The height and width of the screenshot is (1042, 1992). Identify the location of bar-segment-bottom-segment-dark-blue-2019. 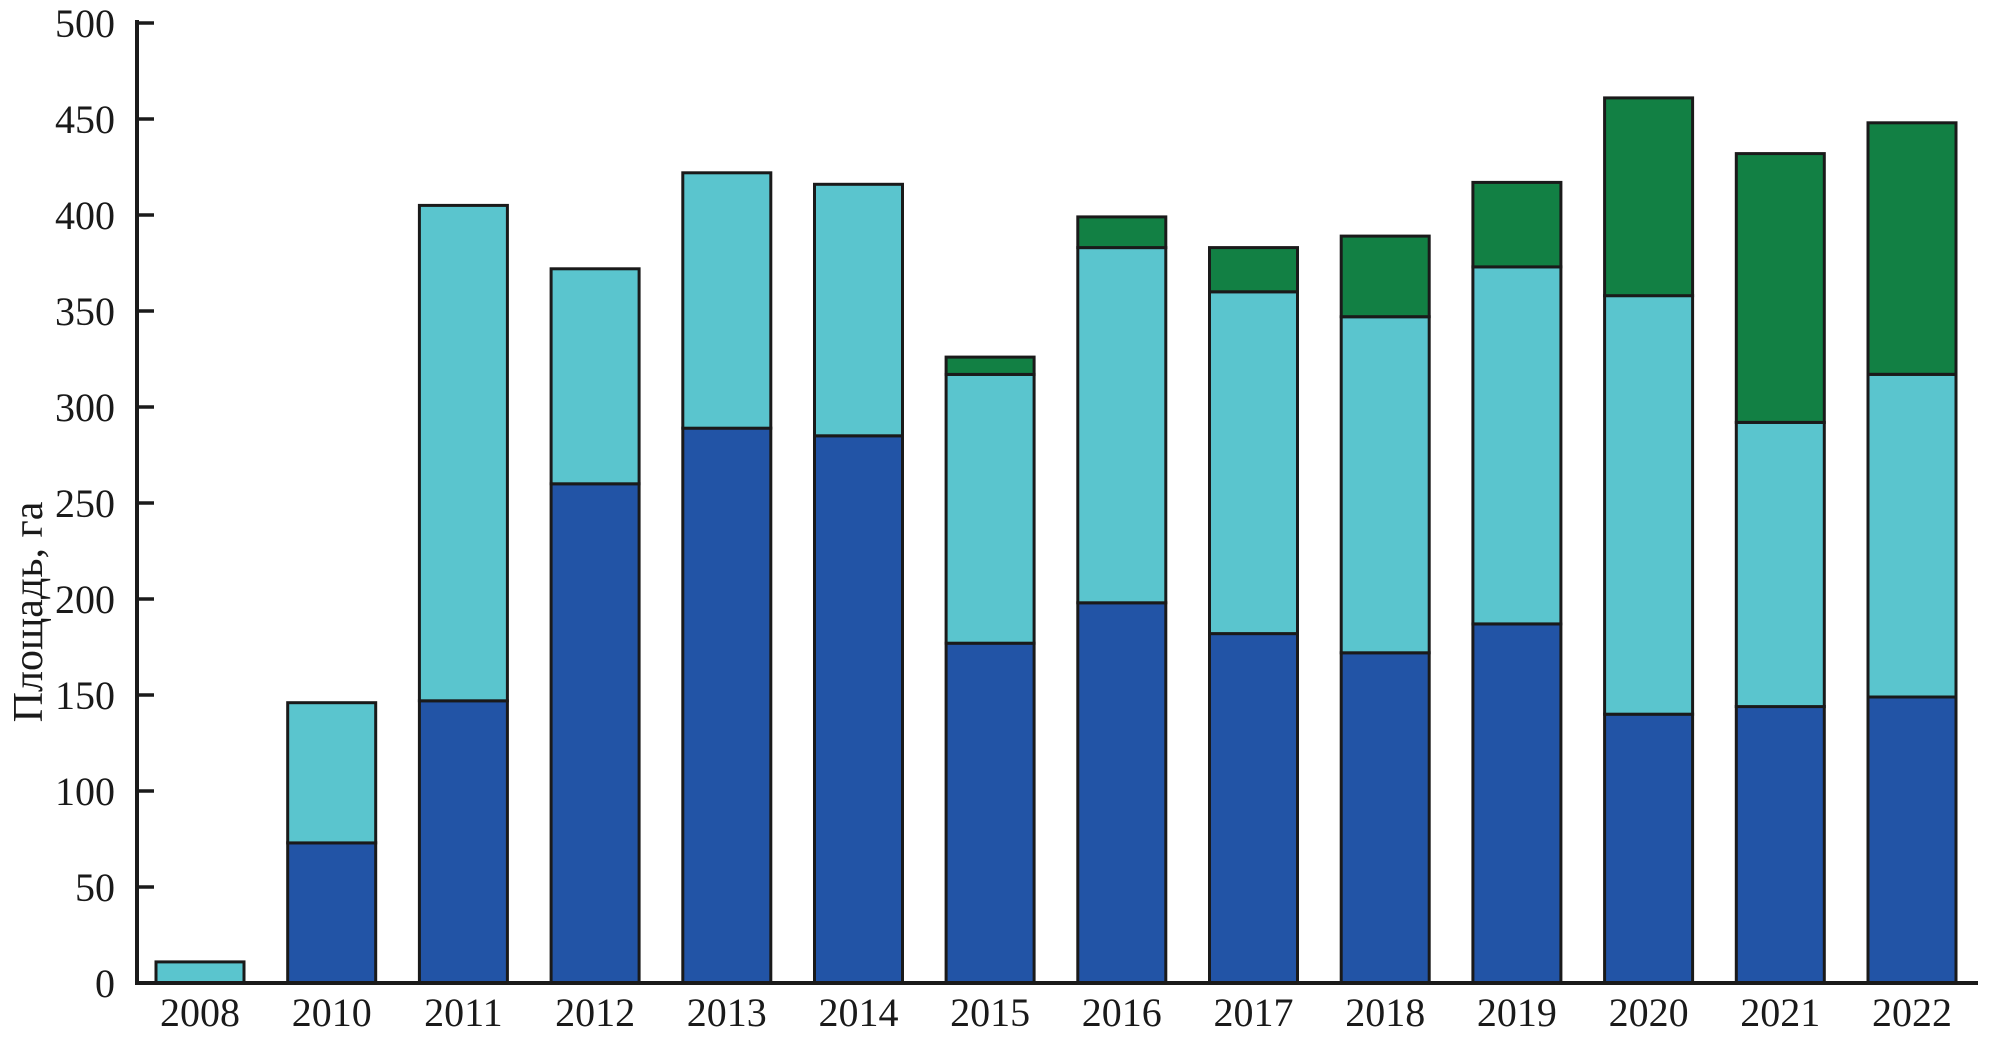
(1517, 803).